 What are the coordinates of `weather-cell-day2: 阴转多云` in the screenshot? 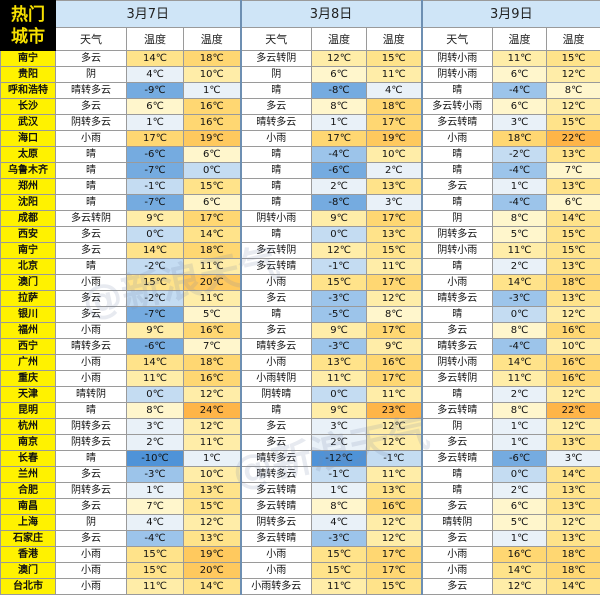 It's located at (276, 523).